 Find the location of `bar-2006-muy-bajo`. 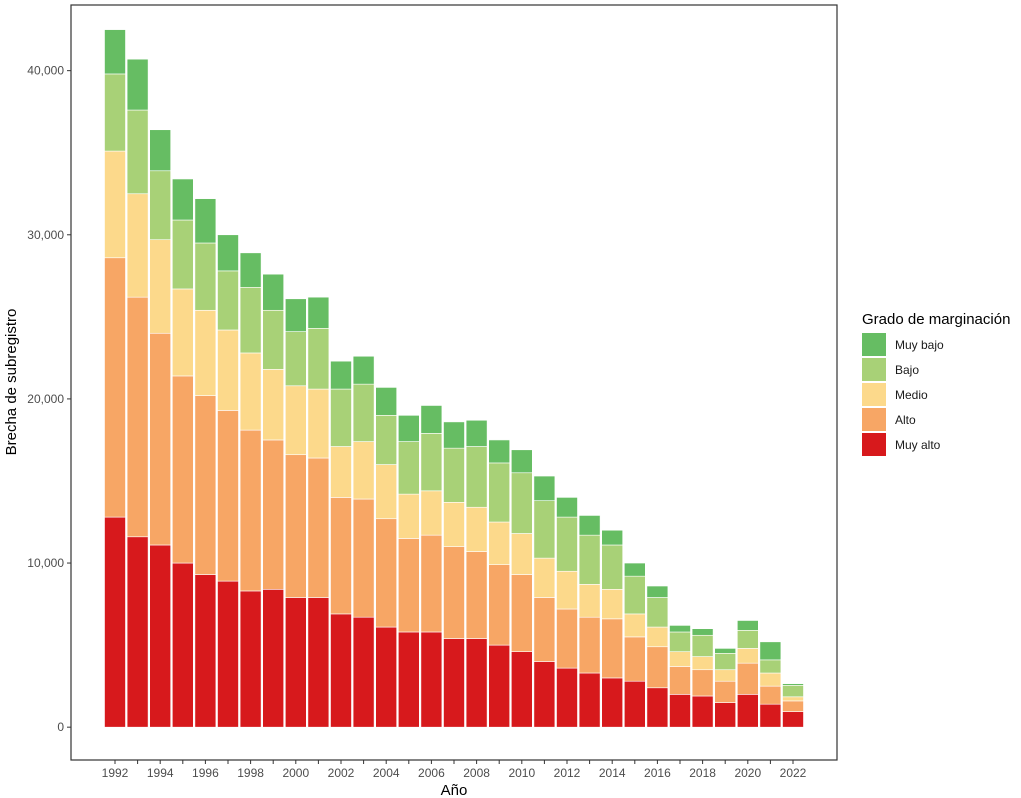

bar-2006-muy-bajo is located at coordinates (431, 419).